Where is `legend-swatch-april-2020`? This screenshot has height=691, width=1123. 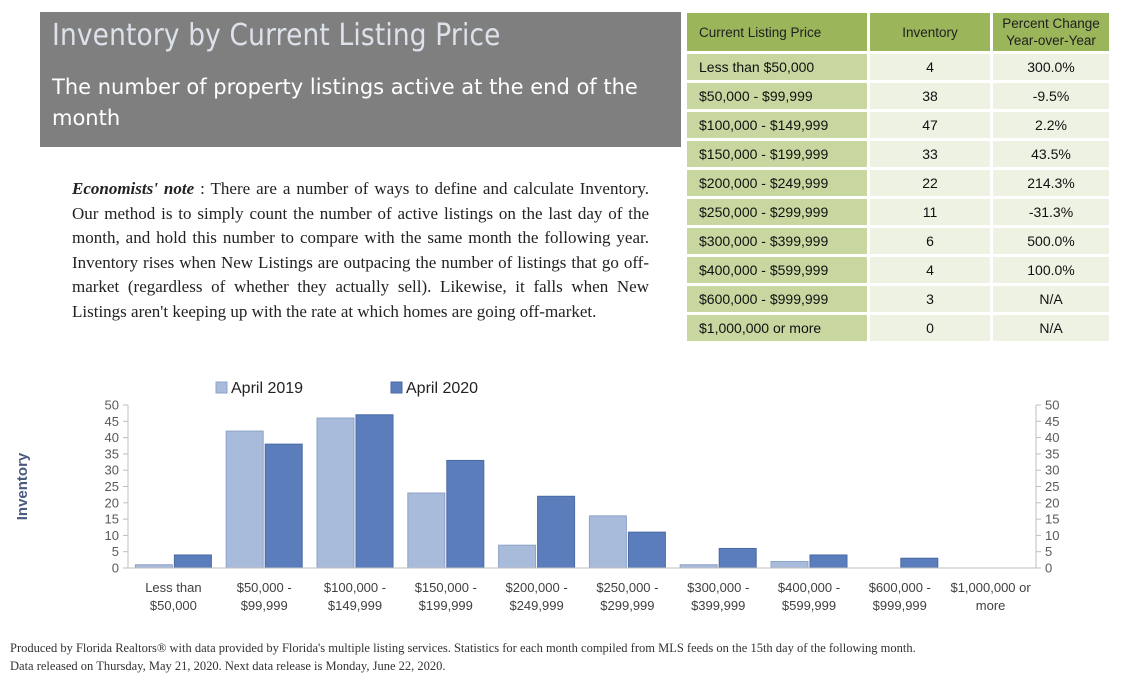 legend-swatch-april-2020 is located at coordinates (396, 387).